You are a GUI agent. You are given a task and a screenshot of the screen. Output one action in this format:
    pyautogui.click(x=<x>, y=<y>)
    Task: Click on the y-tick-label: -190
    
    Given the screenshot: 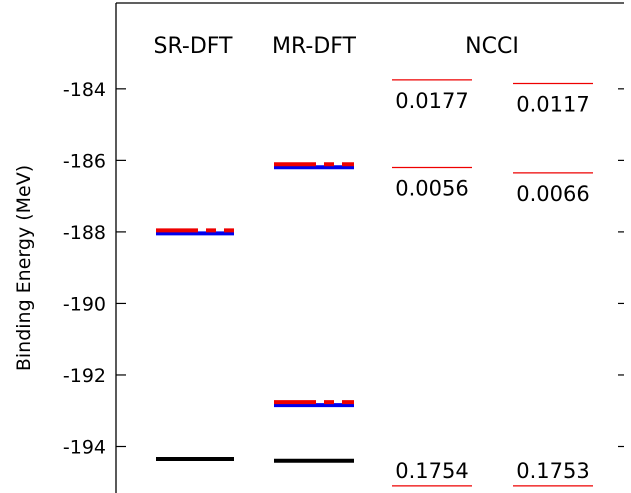 What is the action you would take?
    pyautogui.click(x=84, y=304)
    